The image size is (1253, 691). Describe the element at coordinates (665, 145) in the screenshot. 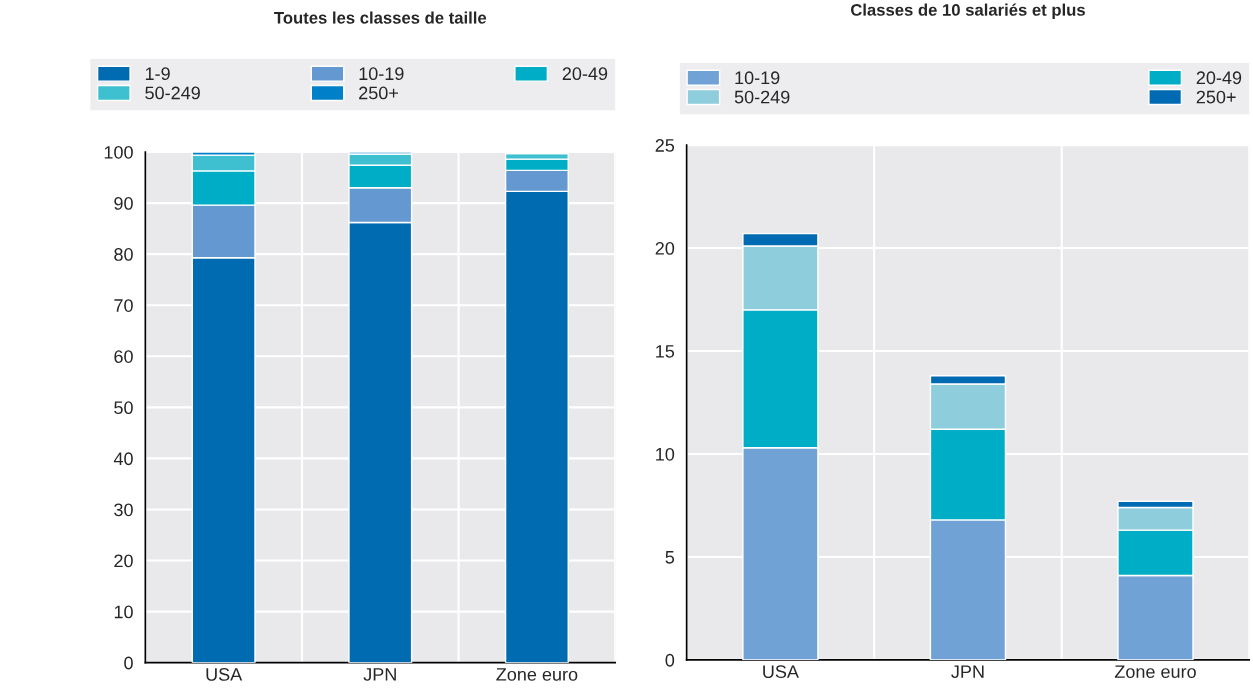

I see `y-tick-label: 25` at that location.